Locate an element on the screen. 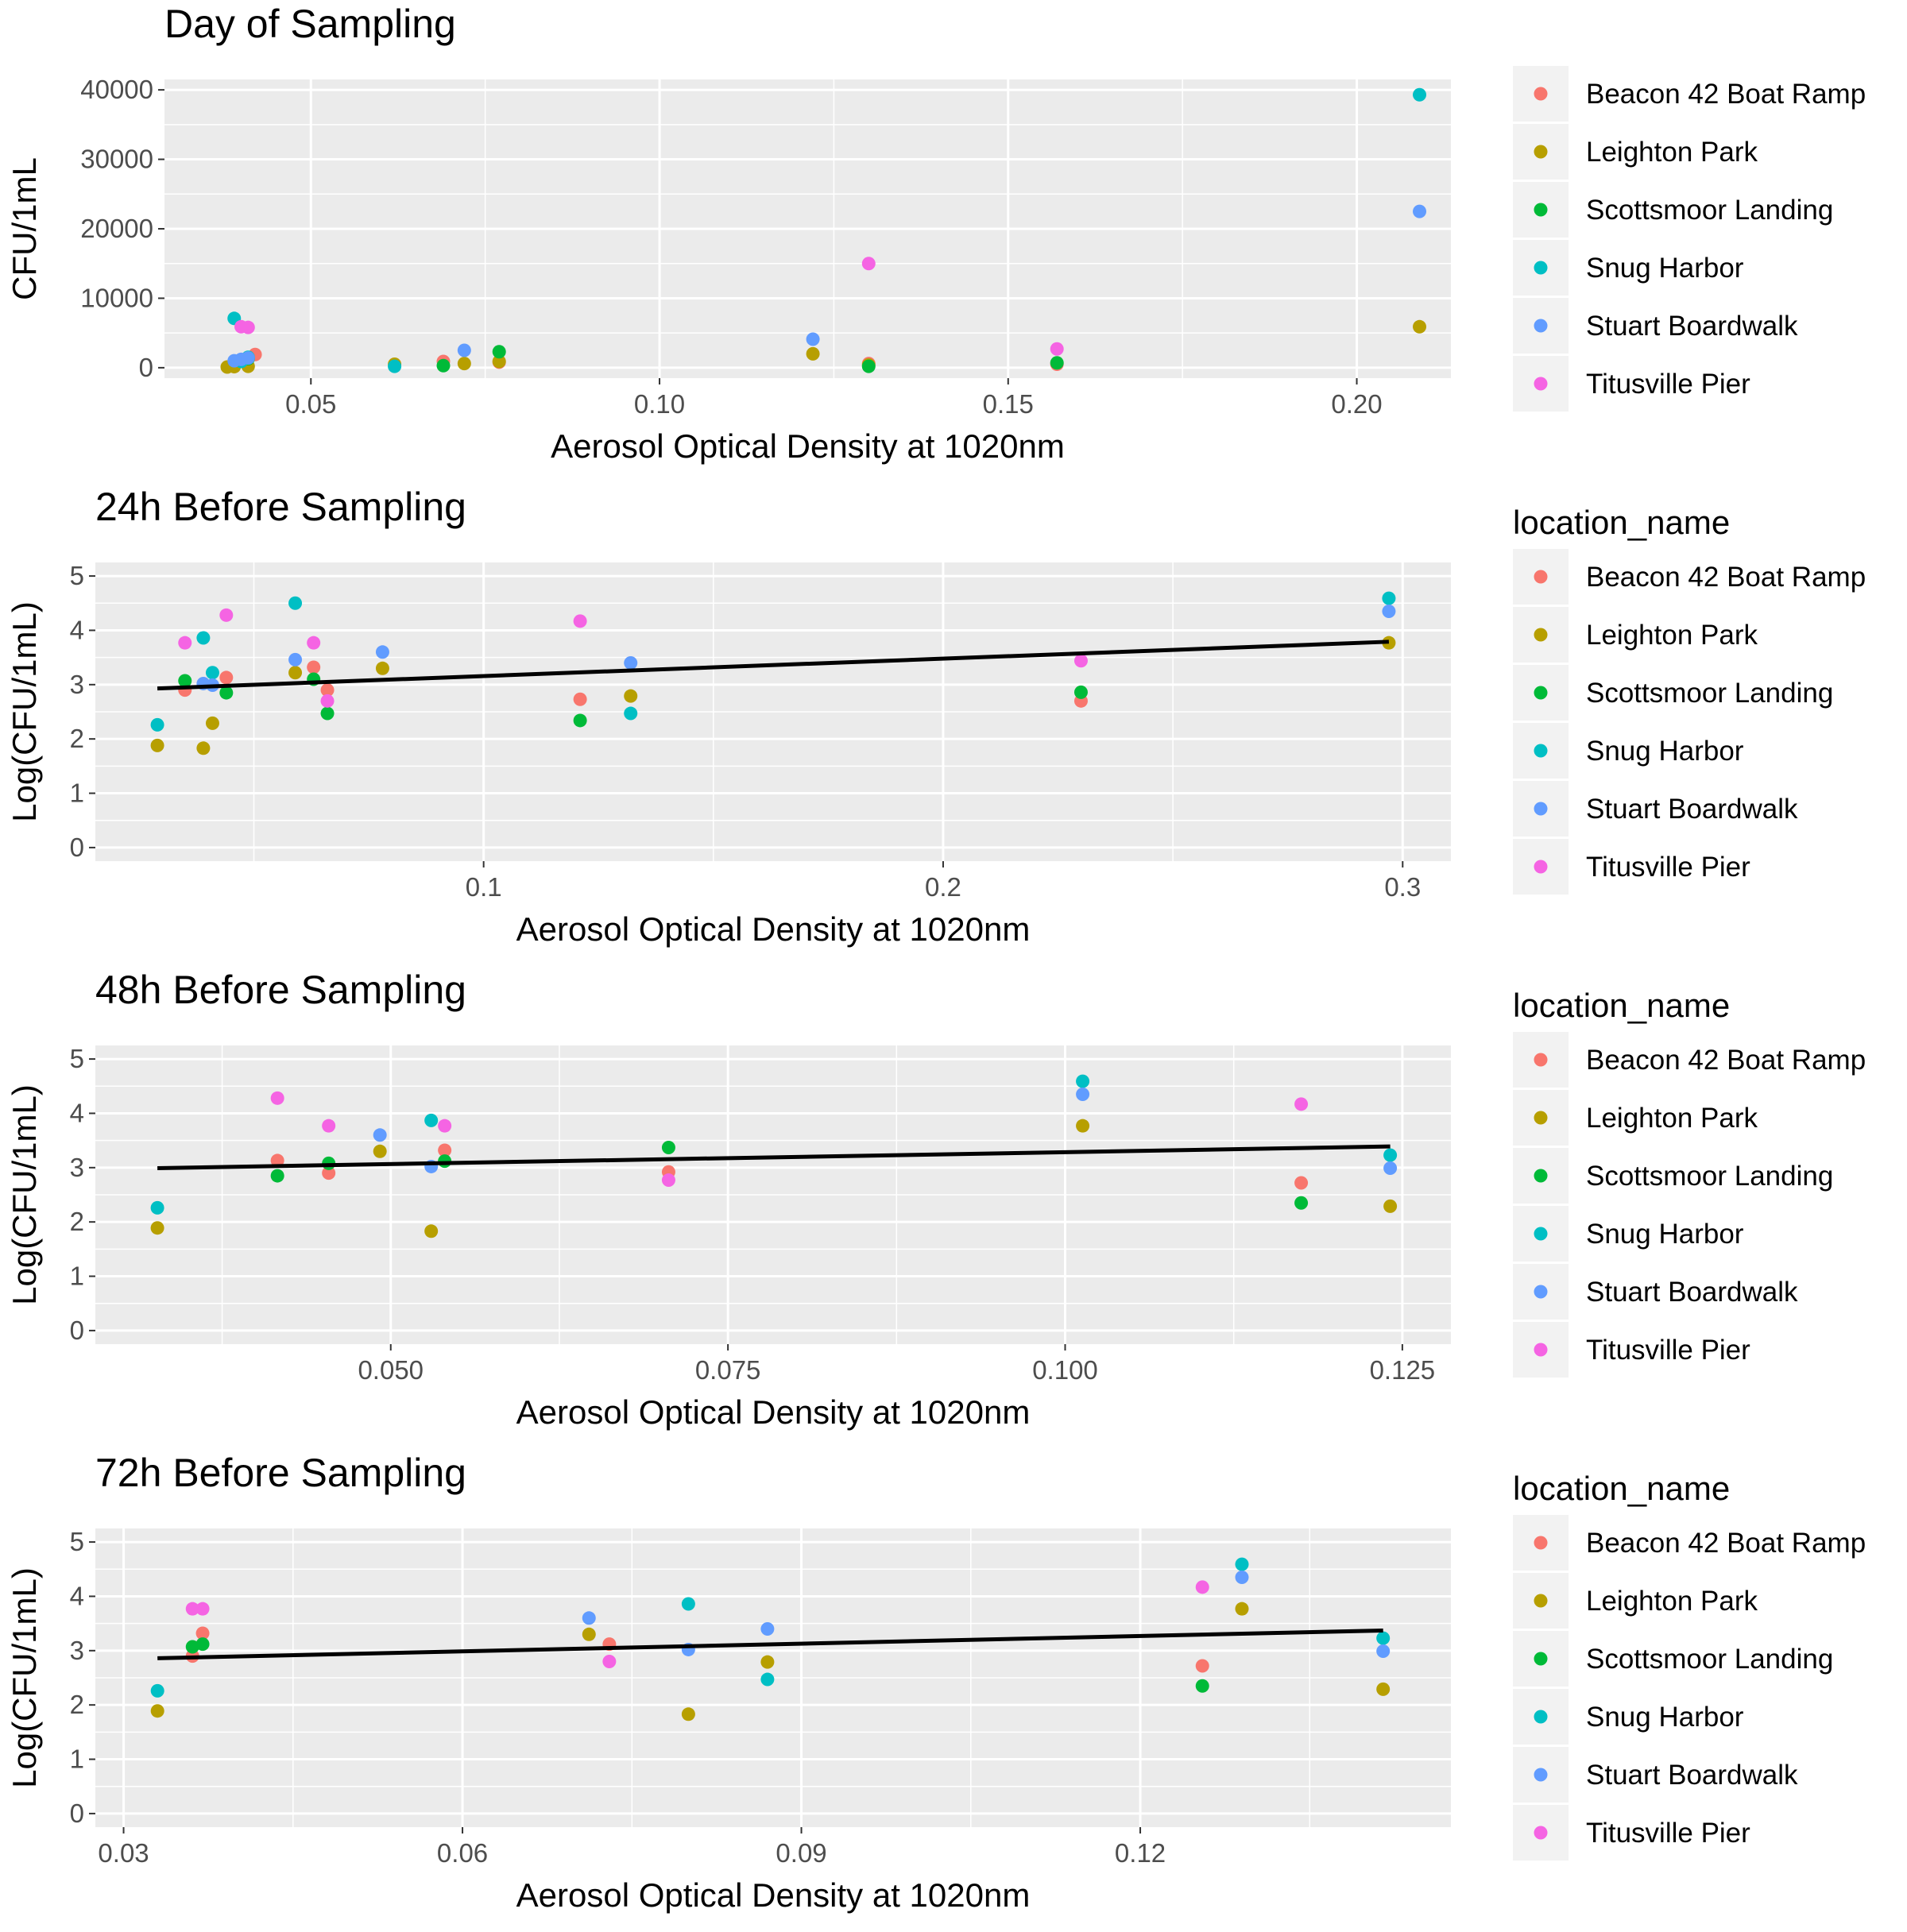 The height and width of the screenshot is (1932, 1907). legend-swatch-stuart-boardwalk is located at coordinates (1541, 1775).